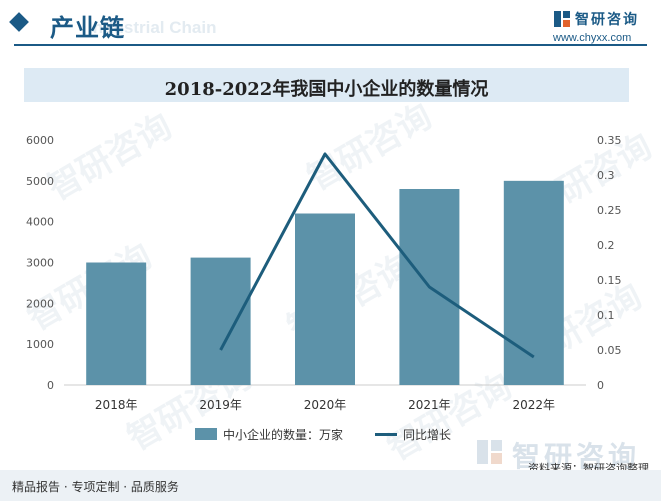 This screenshot has width=661, height=501. I want to click on x-tick-label: 2020年, so click(325, 405).